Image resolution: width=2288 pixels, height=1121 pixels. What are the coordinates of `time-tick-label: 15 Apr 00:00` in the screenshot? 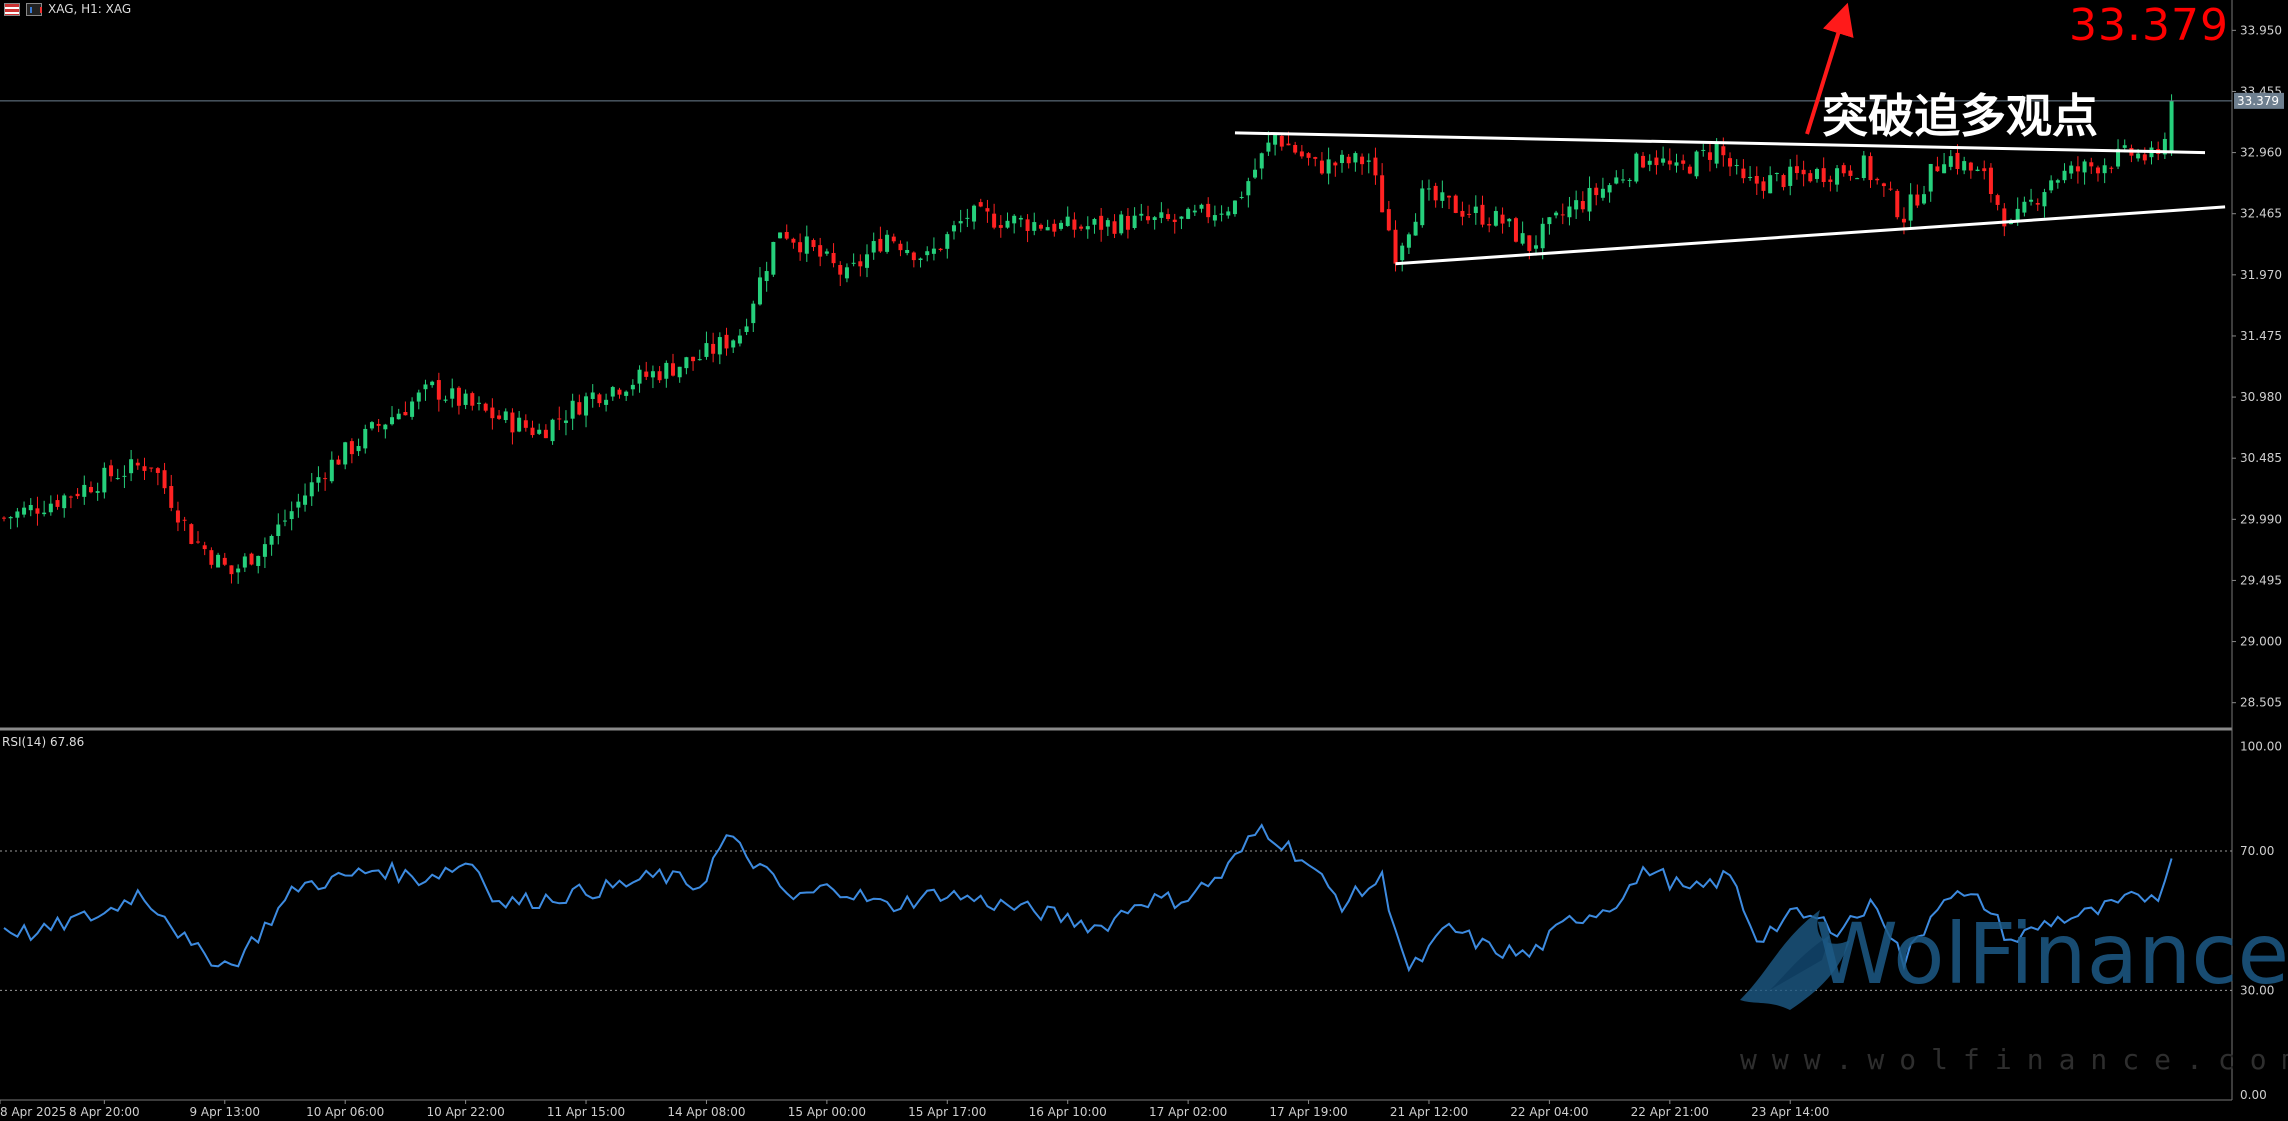 It's located at (827, 1112).